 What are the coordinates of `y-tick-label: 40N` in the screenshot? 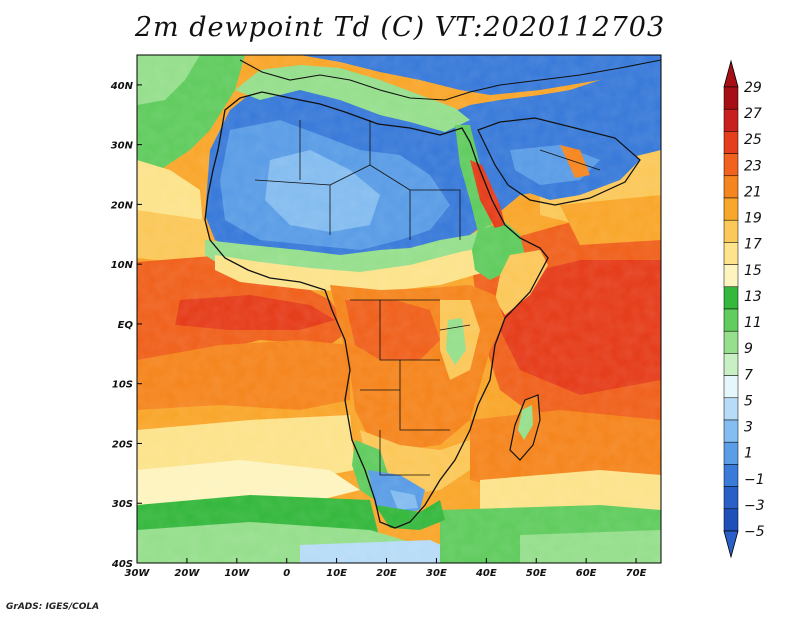 It's located at (122, 86).